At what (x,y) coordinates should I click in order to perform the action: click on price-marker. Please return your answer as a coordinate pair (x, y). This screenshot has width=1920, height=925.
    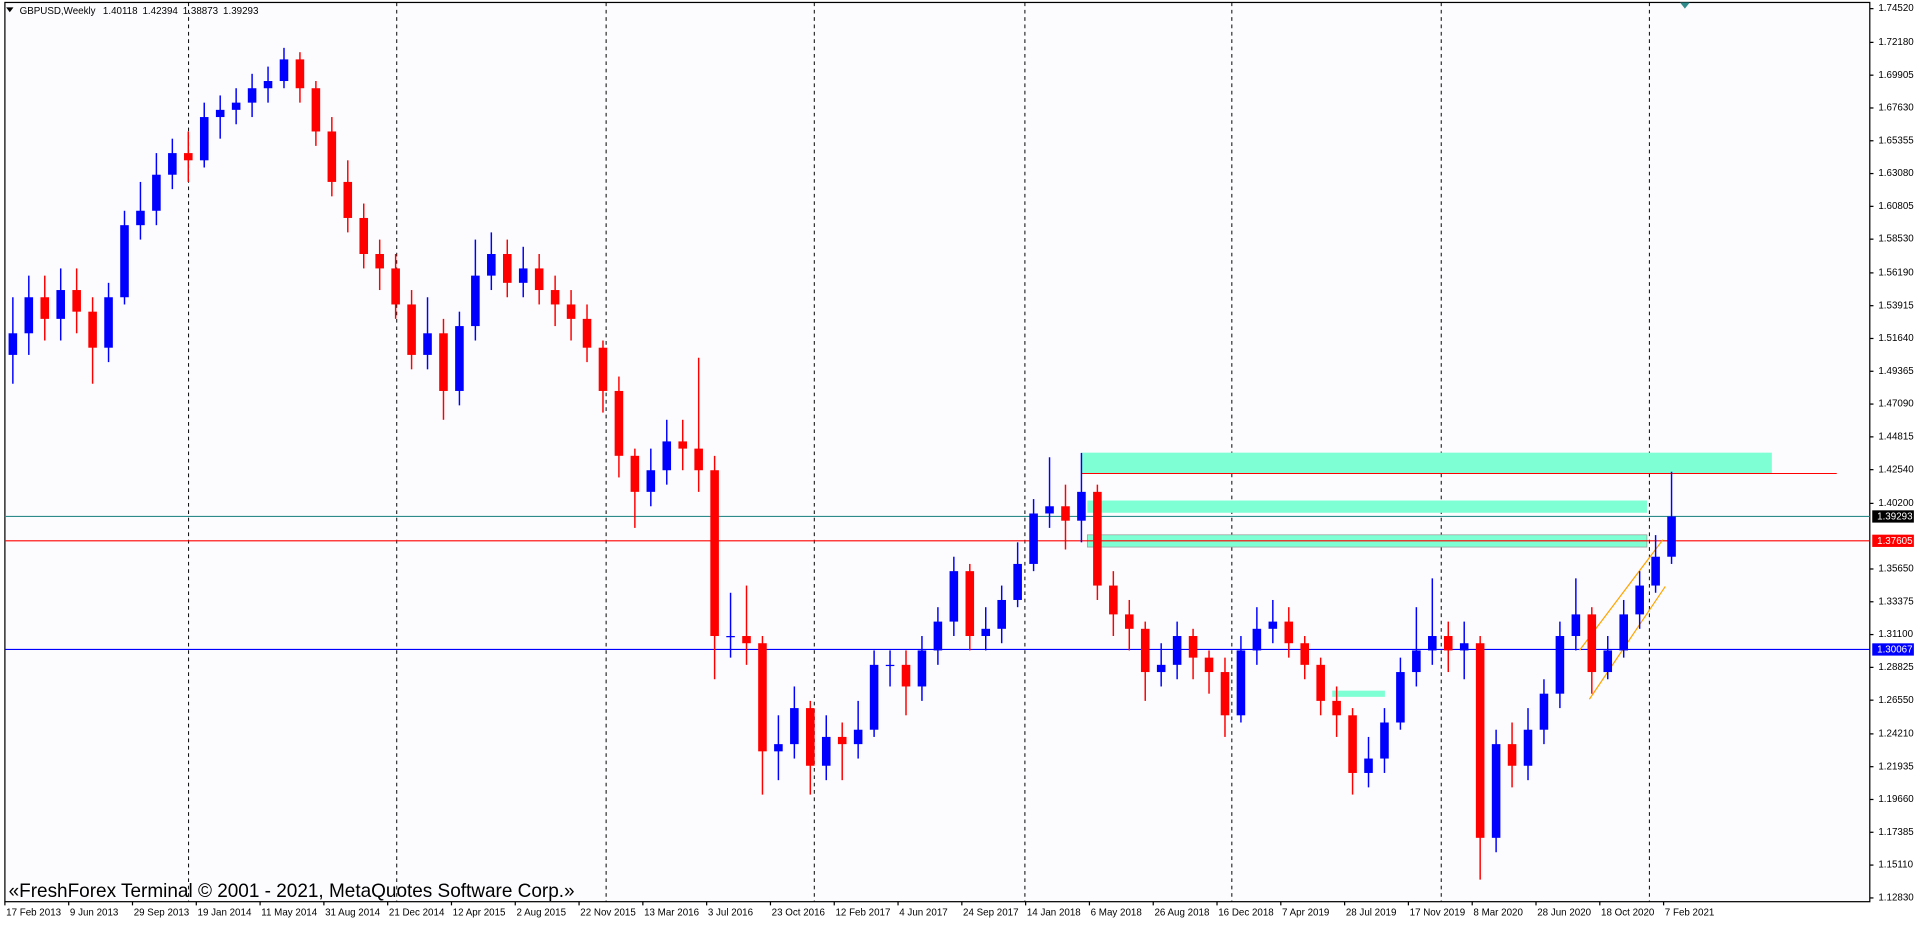
    Looking at the image, I should click on (1893, 540).